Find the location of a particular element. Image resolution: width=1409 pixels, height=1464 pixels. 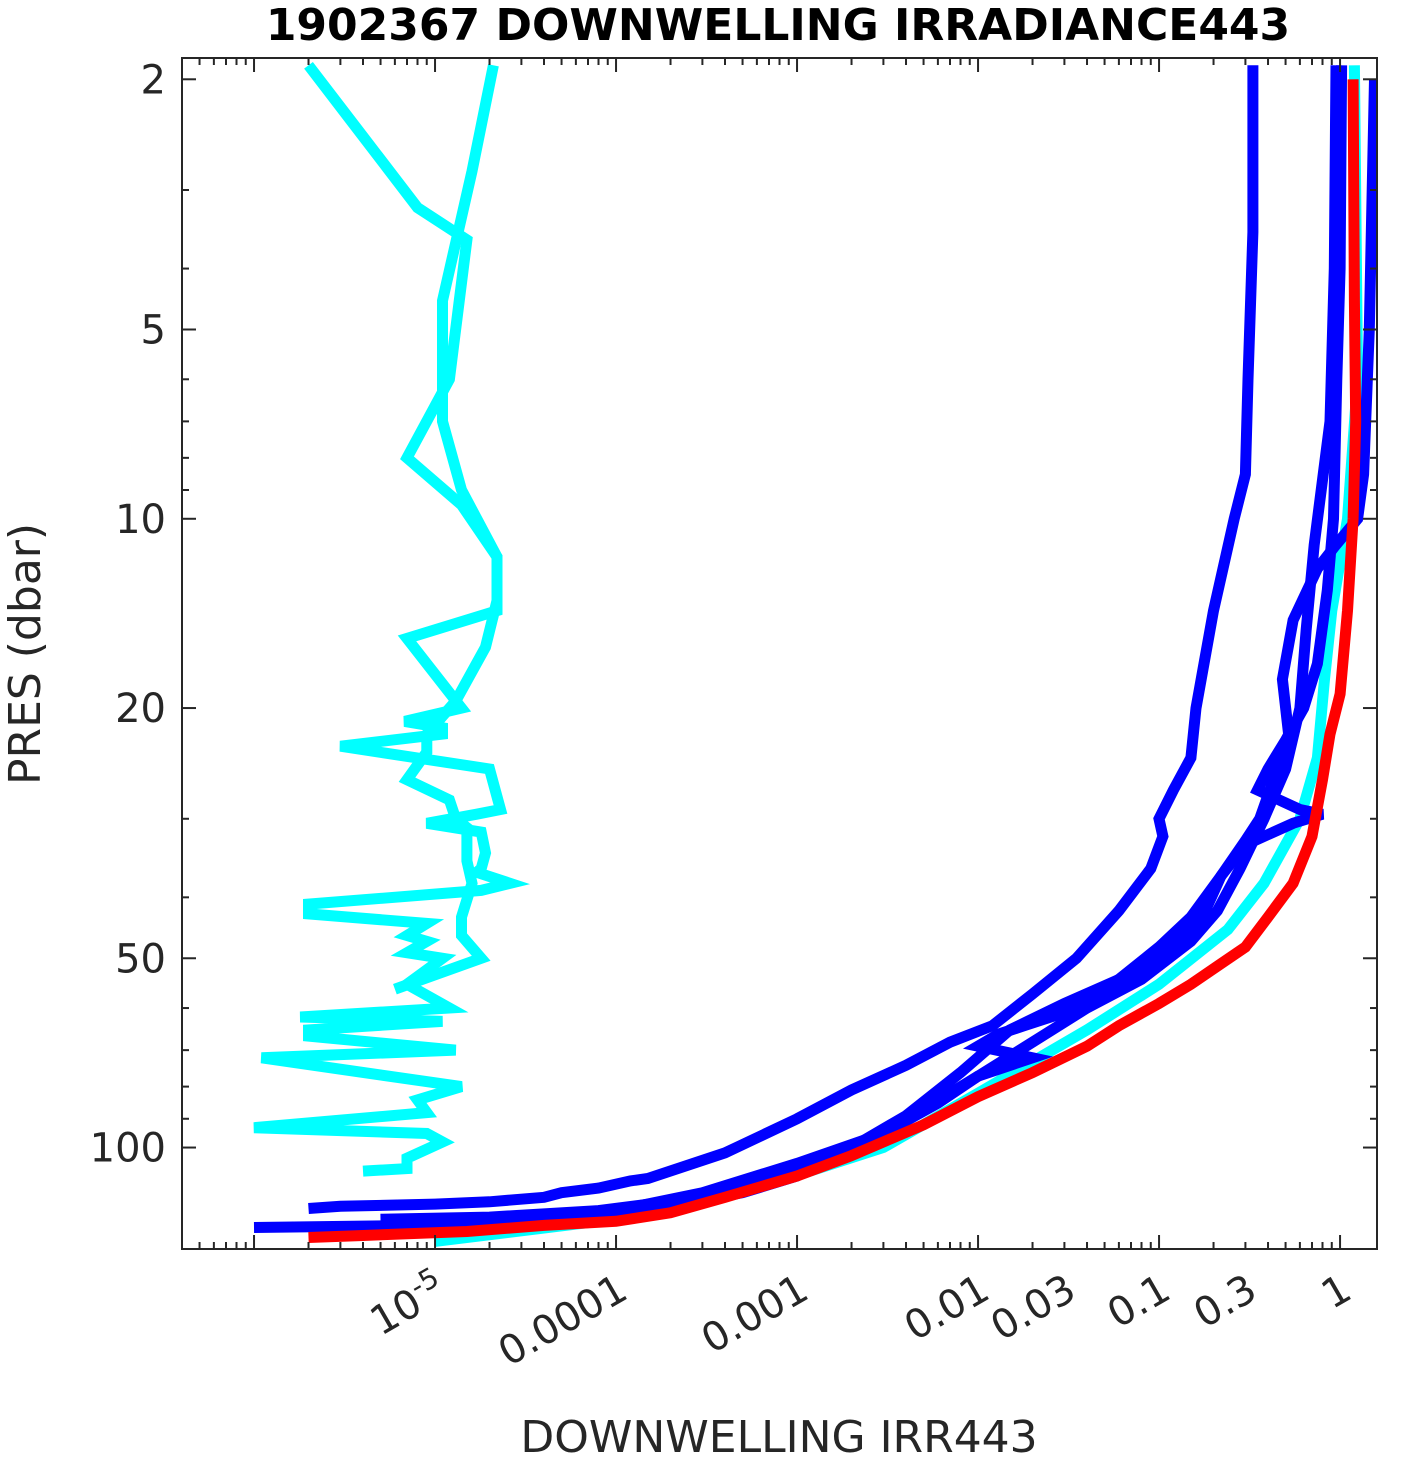

x-tick-label: 1 is located at coordinates (1336, 1292).